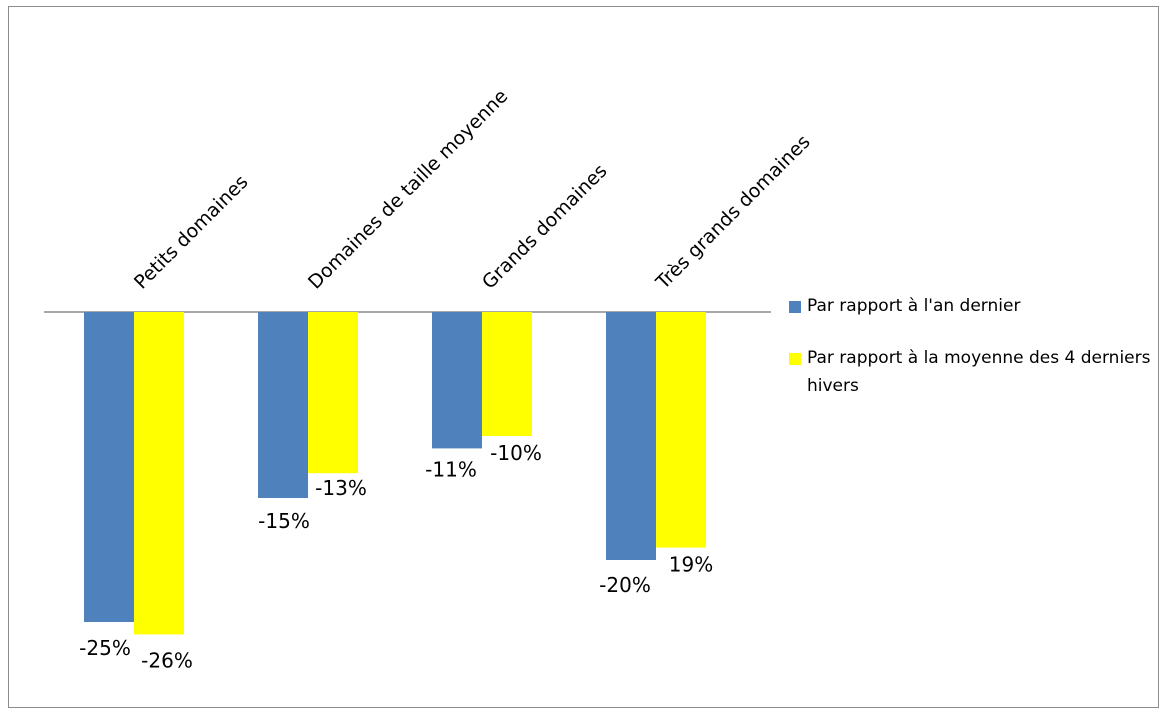 This screenshot has width=1161, height=710. I want to click on data-label-series-1-4: -20%, so click(625, 585).